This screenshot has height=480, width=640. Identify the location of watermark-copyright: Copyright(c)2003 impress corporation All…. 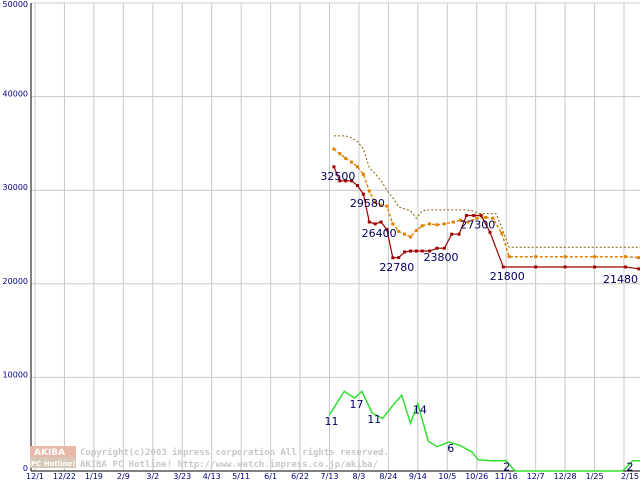
(234, 452).